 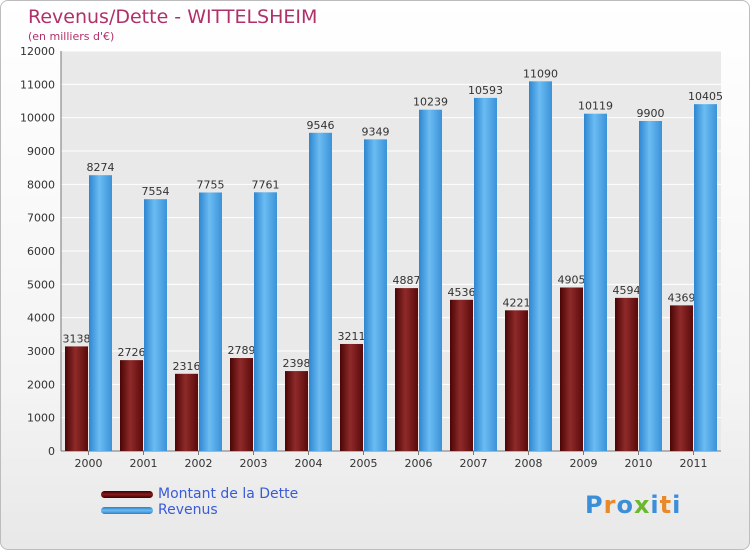 I want to click on x-tick-label: 2010, so click(x=639, y=463).